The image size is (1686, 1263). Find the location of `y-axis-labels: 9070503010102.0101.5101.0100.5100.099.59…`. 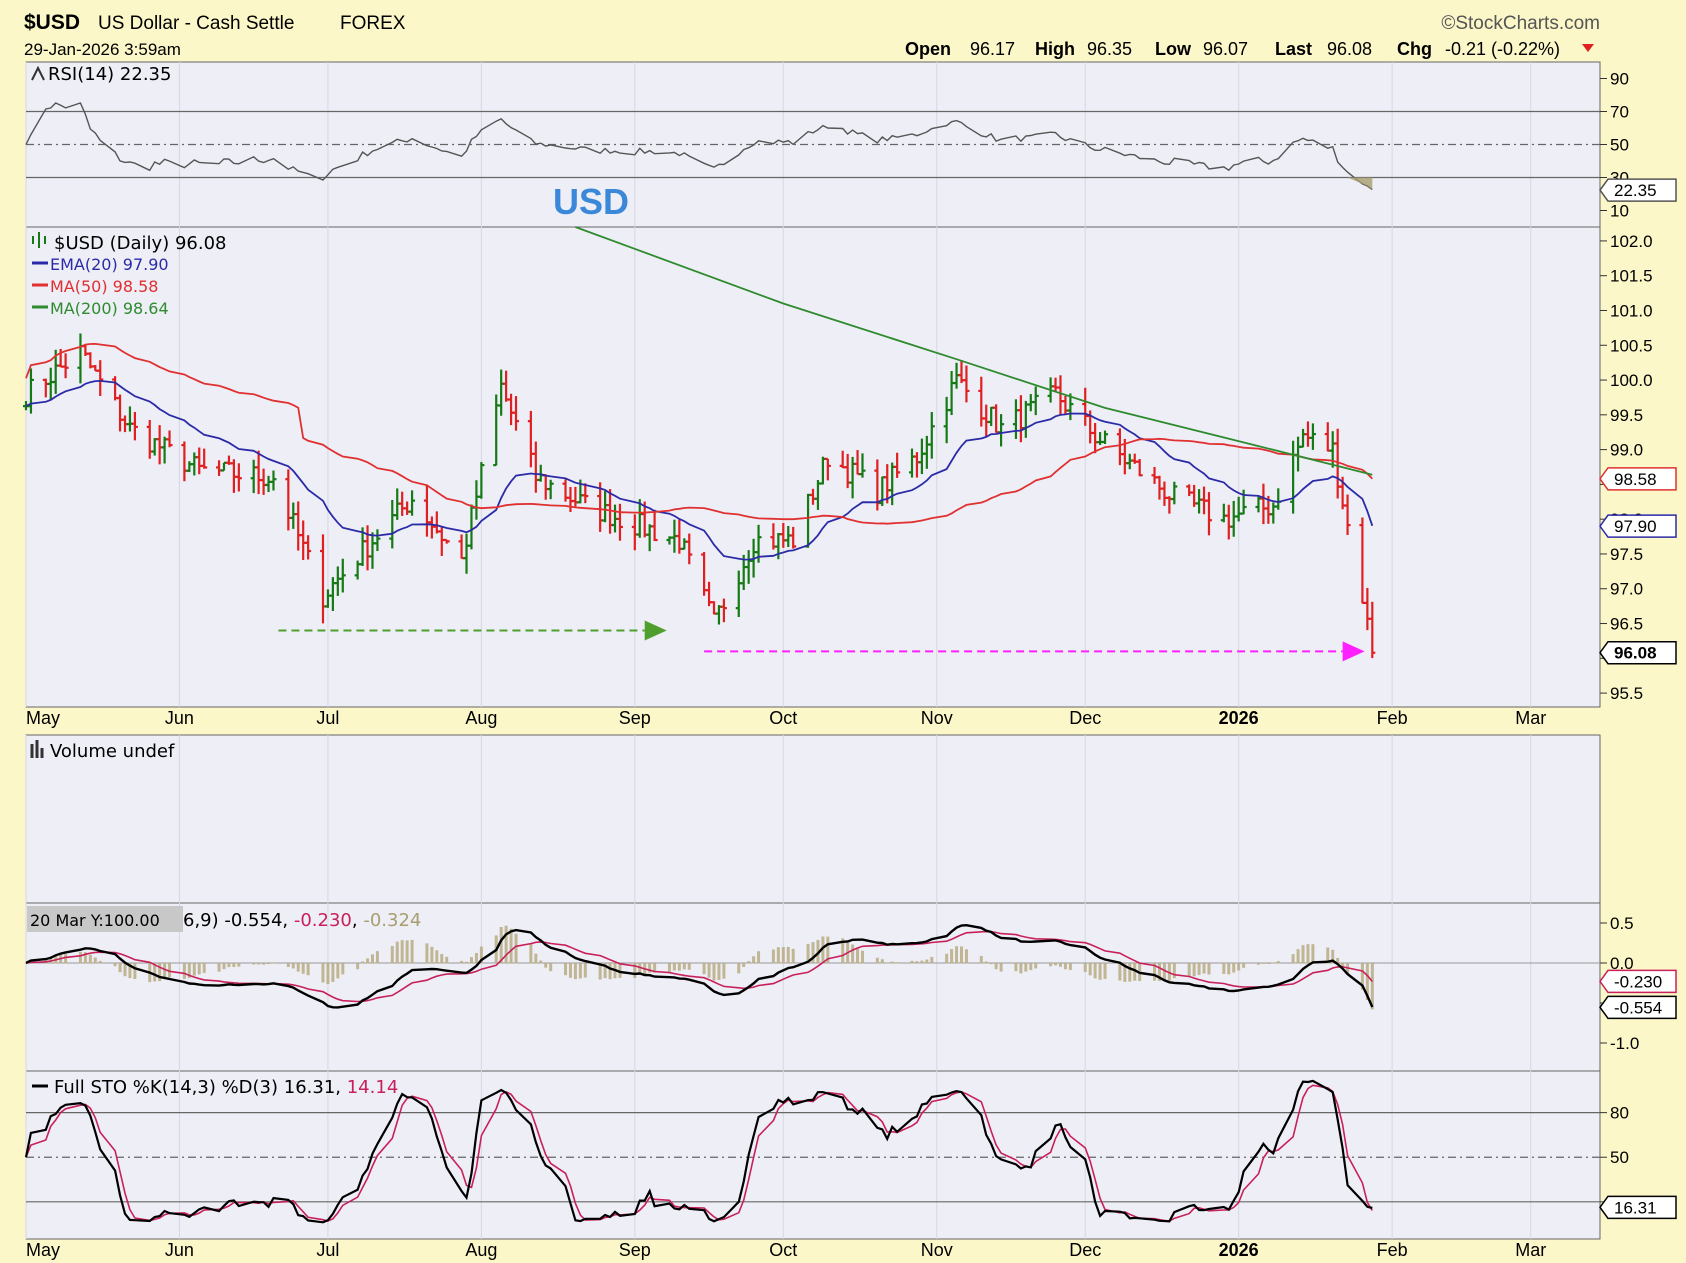

y-axis-labels: 9070503010102.0101.5101.0100.5100.099.59… is located at coordinates (1626, 641).